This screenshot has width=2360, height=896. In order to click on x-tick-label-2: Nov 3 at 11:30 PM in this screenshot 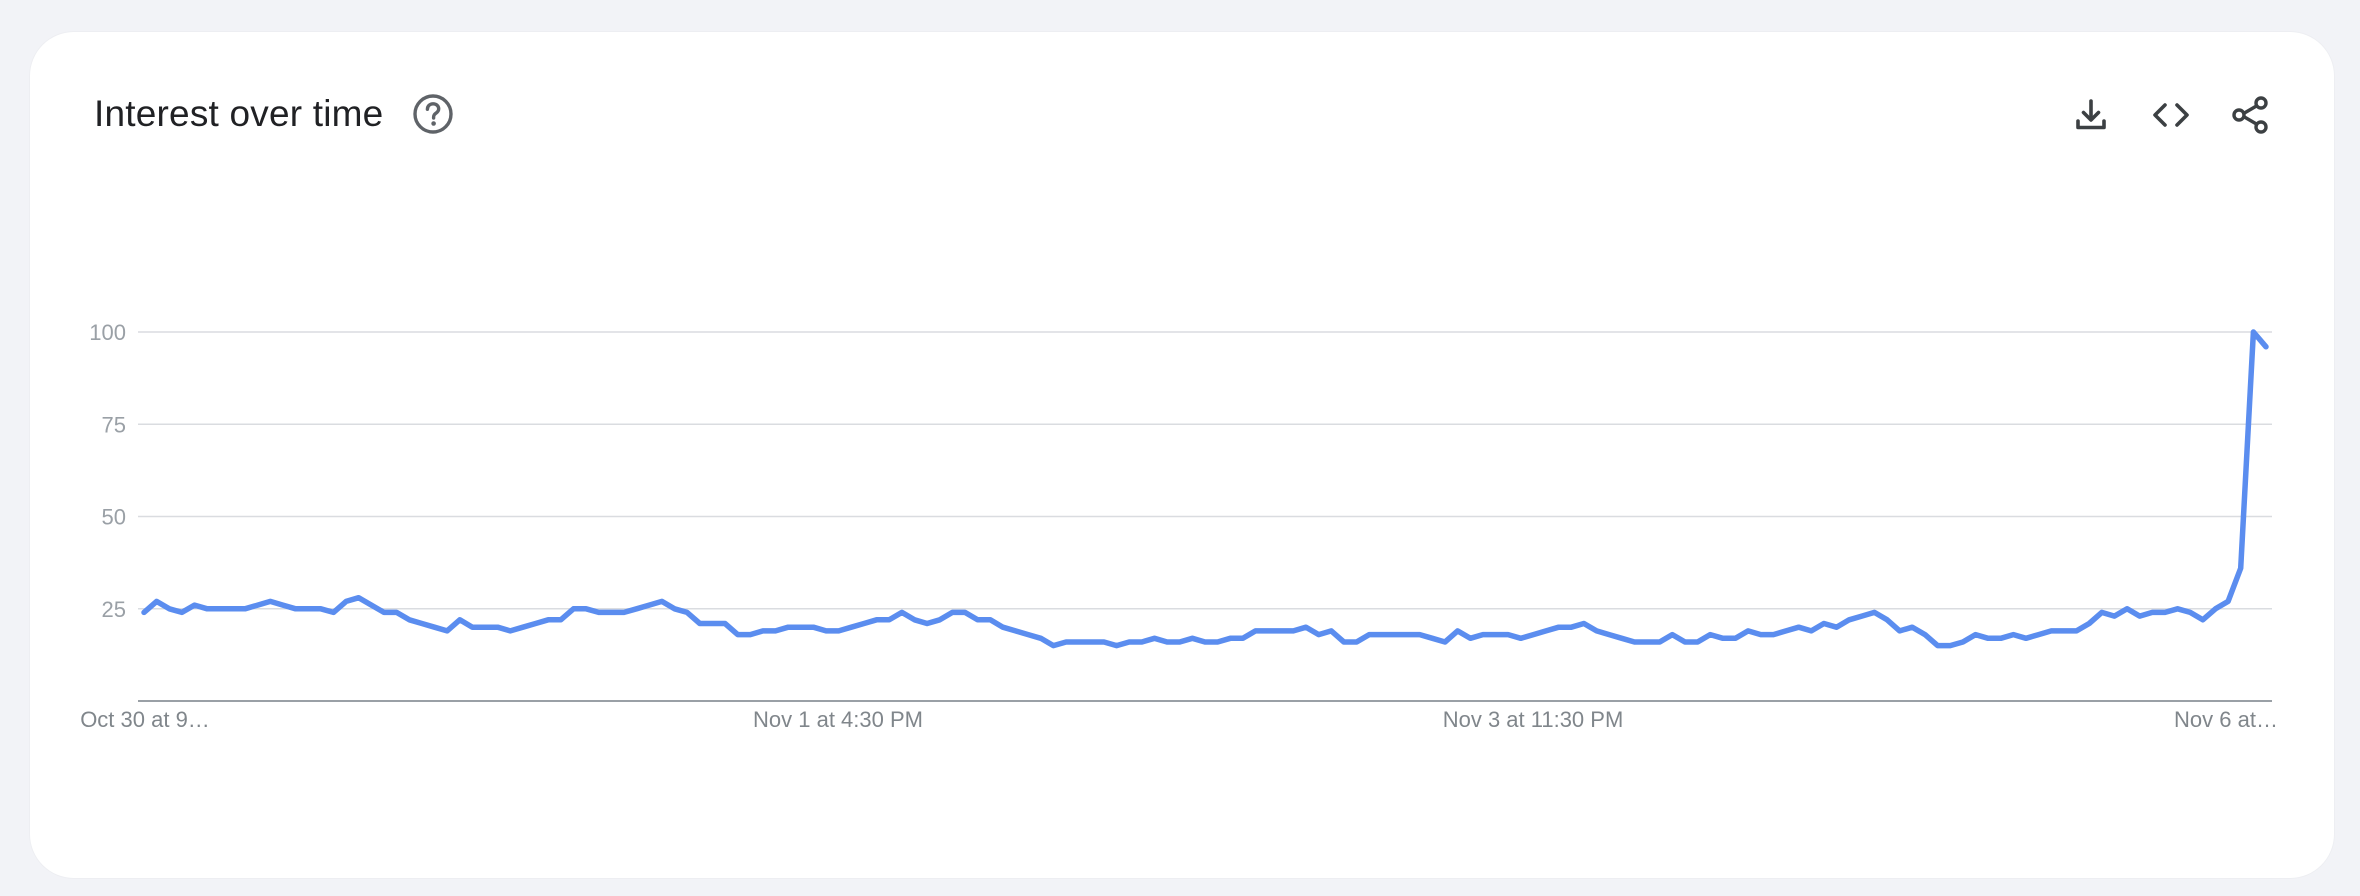, I will do `click(1533, 719)`.